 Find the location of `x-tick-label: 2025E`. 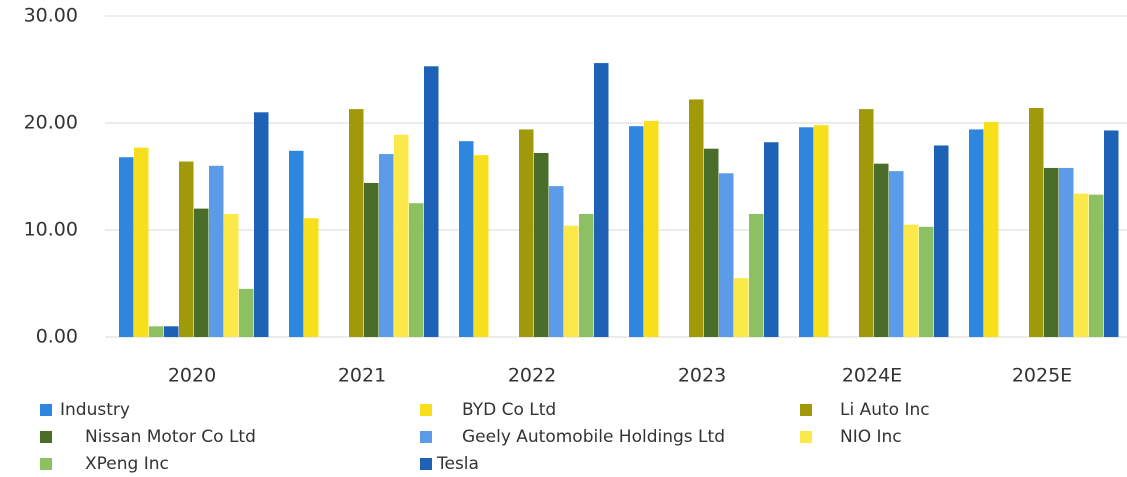

x-tick-label: 2025E is located at coordinates (1042, 376).